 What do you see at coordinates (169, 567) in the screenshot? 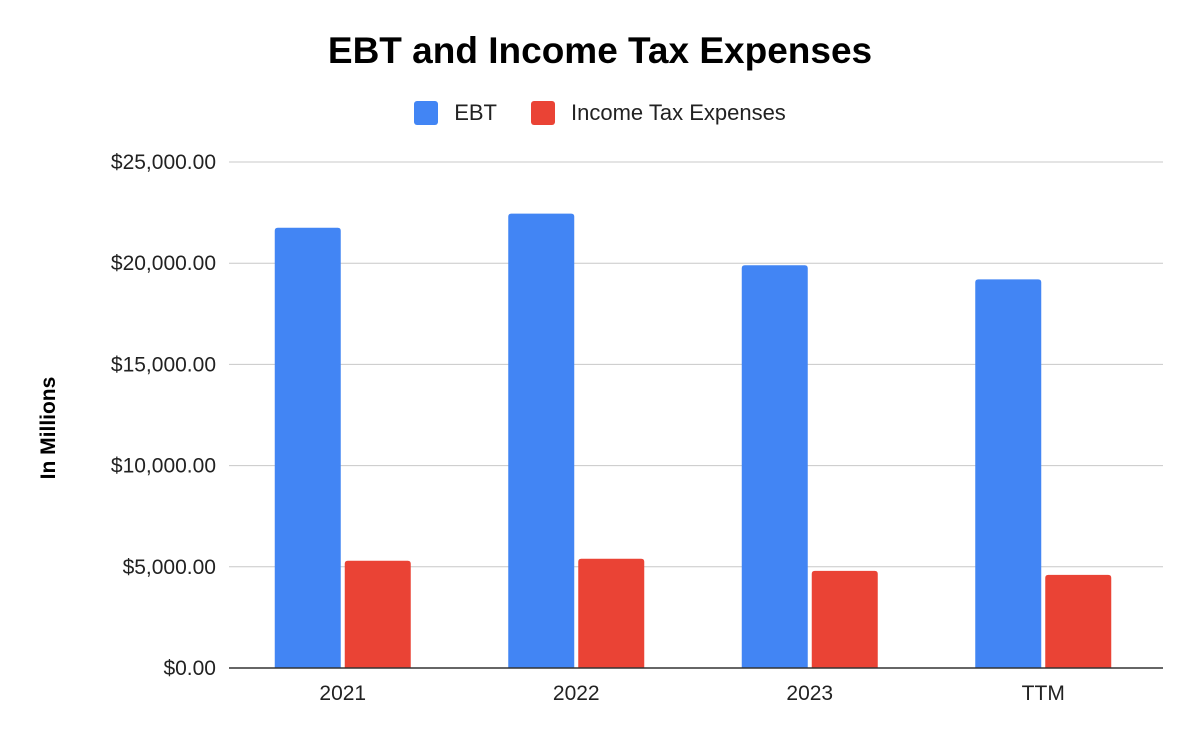
I see `y-tick-label: $5,000.00` at bounding box center [169, 567].